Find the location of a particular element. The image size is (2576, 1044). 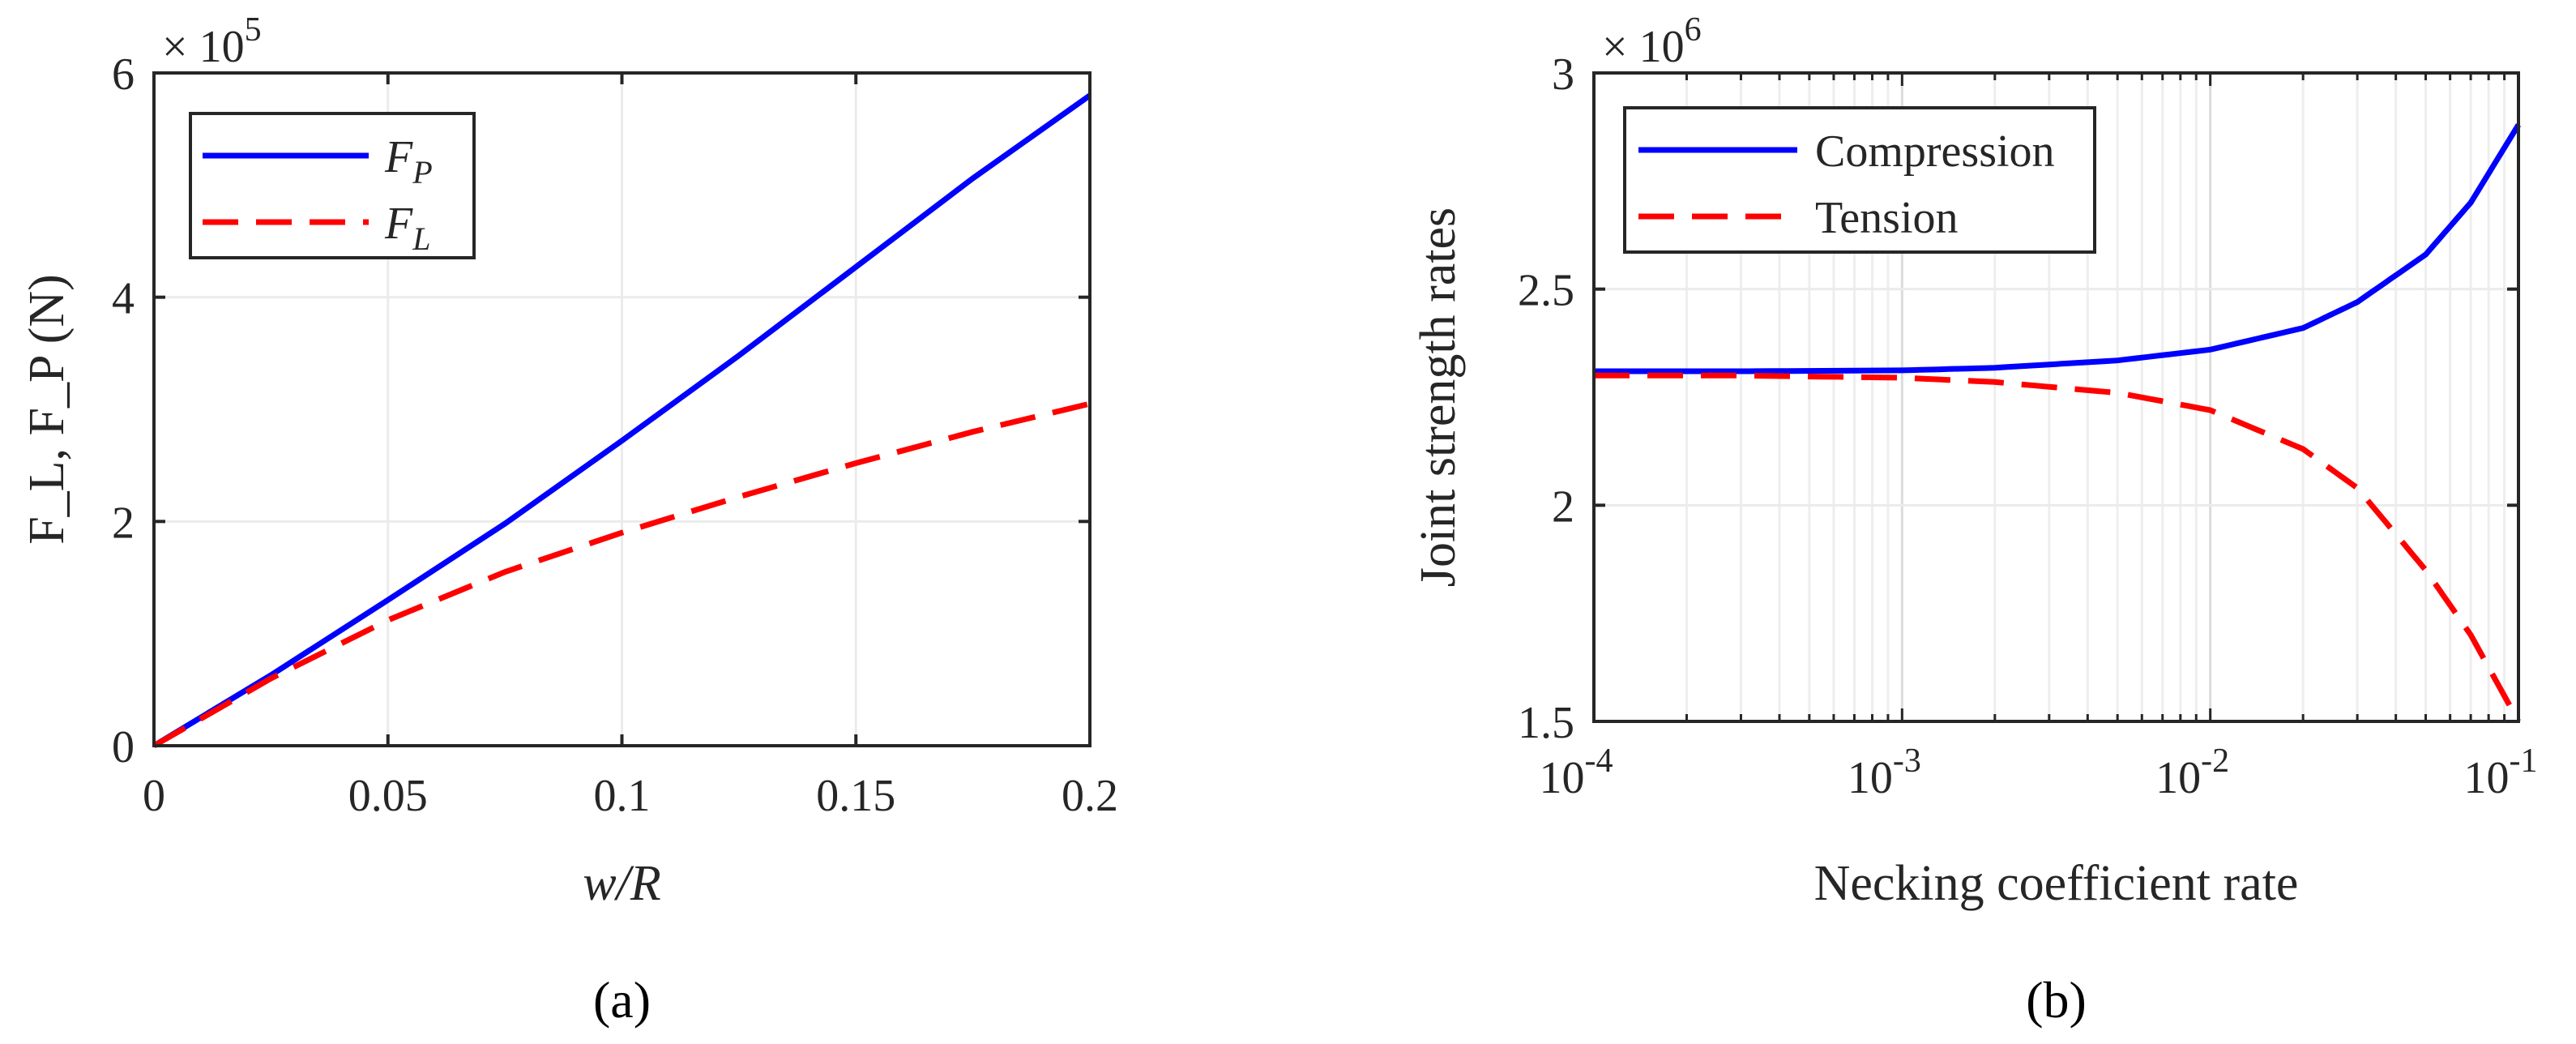

x-tick-label: 0.05 is located at coordinates (388, 796).